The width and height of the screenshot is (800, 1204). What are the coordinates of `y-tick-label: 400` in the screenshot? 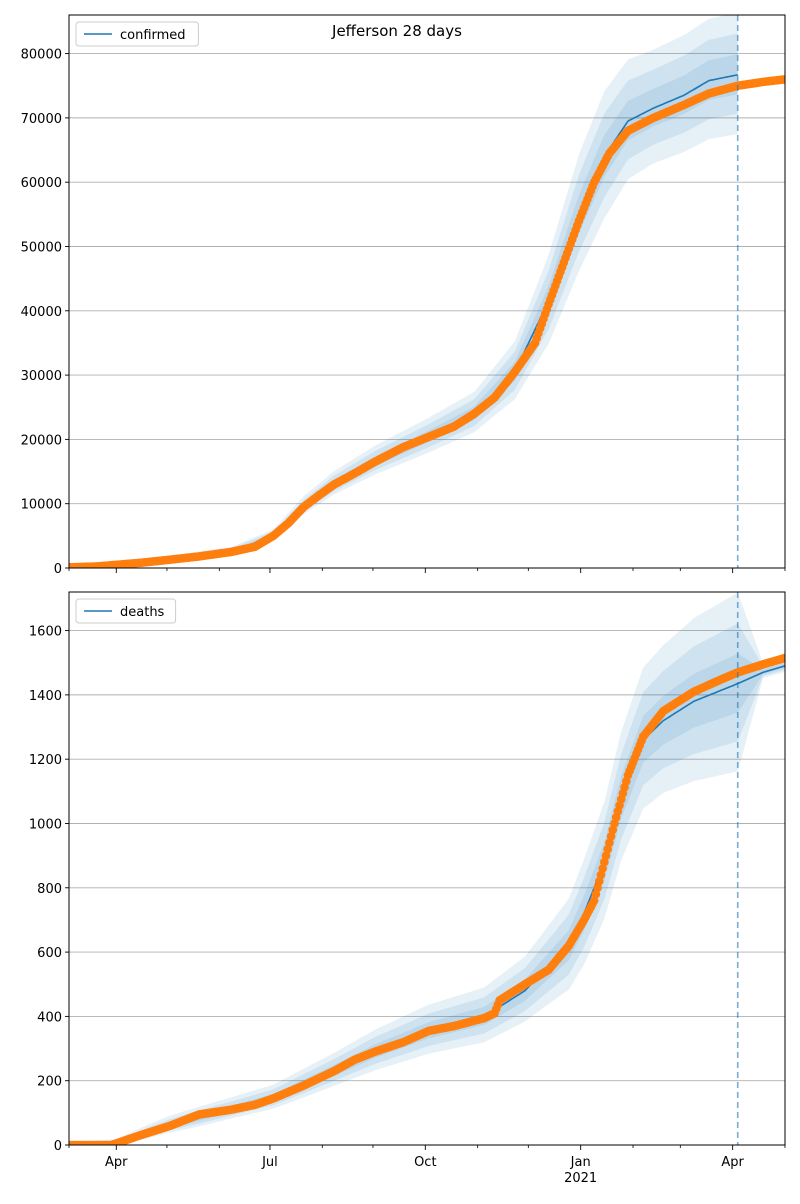 It's located at (49, 1017).